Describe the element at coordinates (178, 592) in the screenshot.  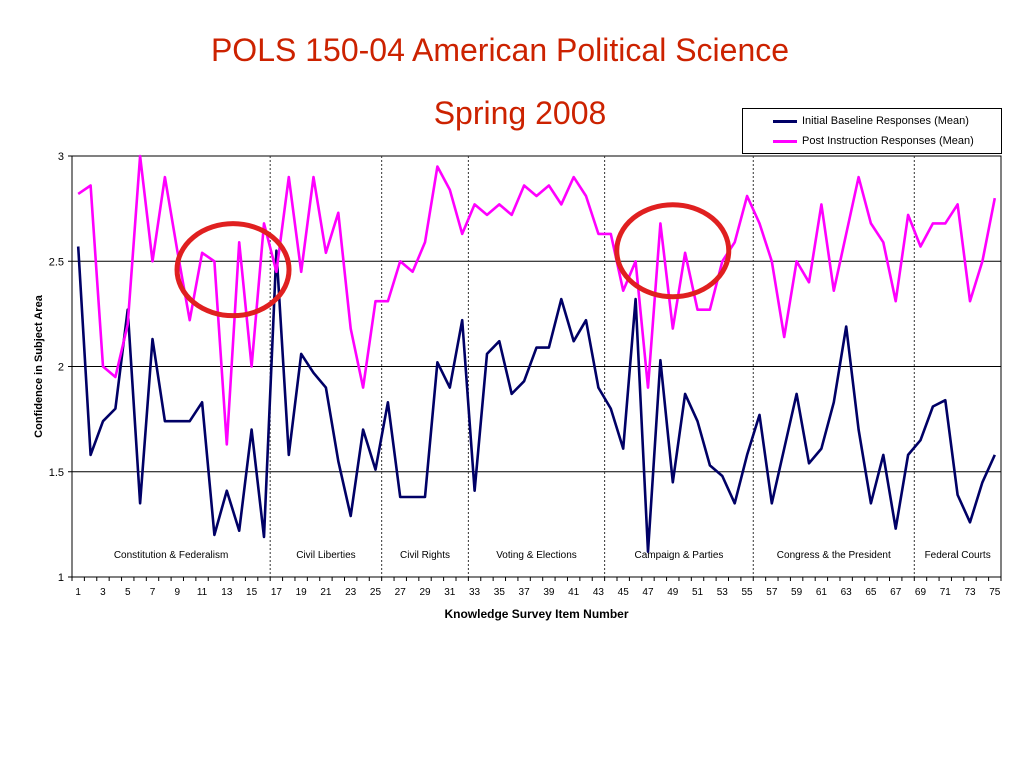
I see `x-tick-label: 9` at that location.